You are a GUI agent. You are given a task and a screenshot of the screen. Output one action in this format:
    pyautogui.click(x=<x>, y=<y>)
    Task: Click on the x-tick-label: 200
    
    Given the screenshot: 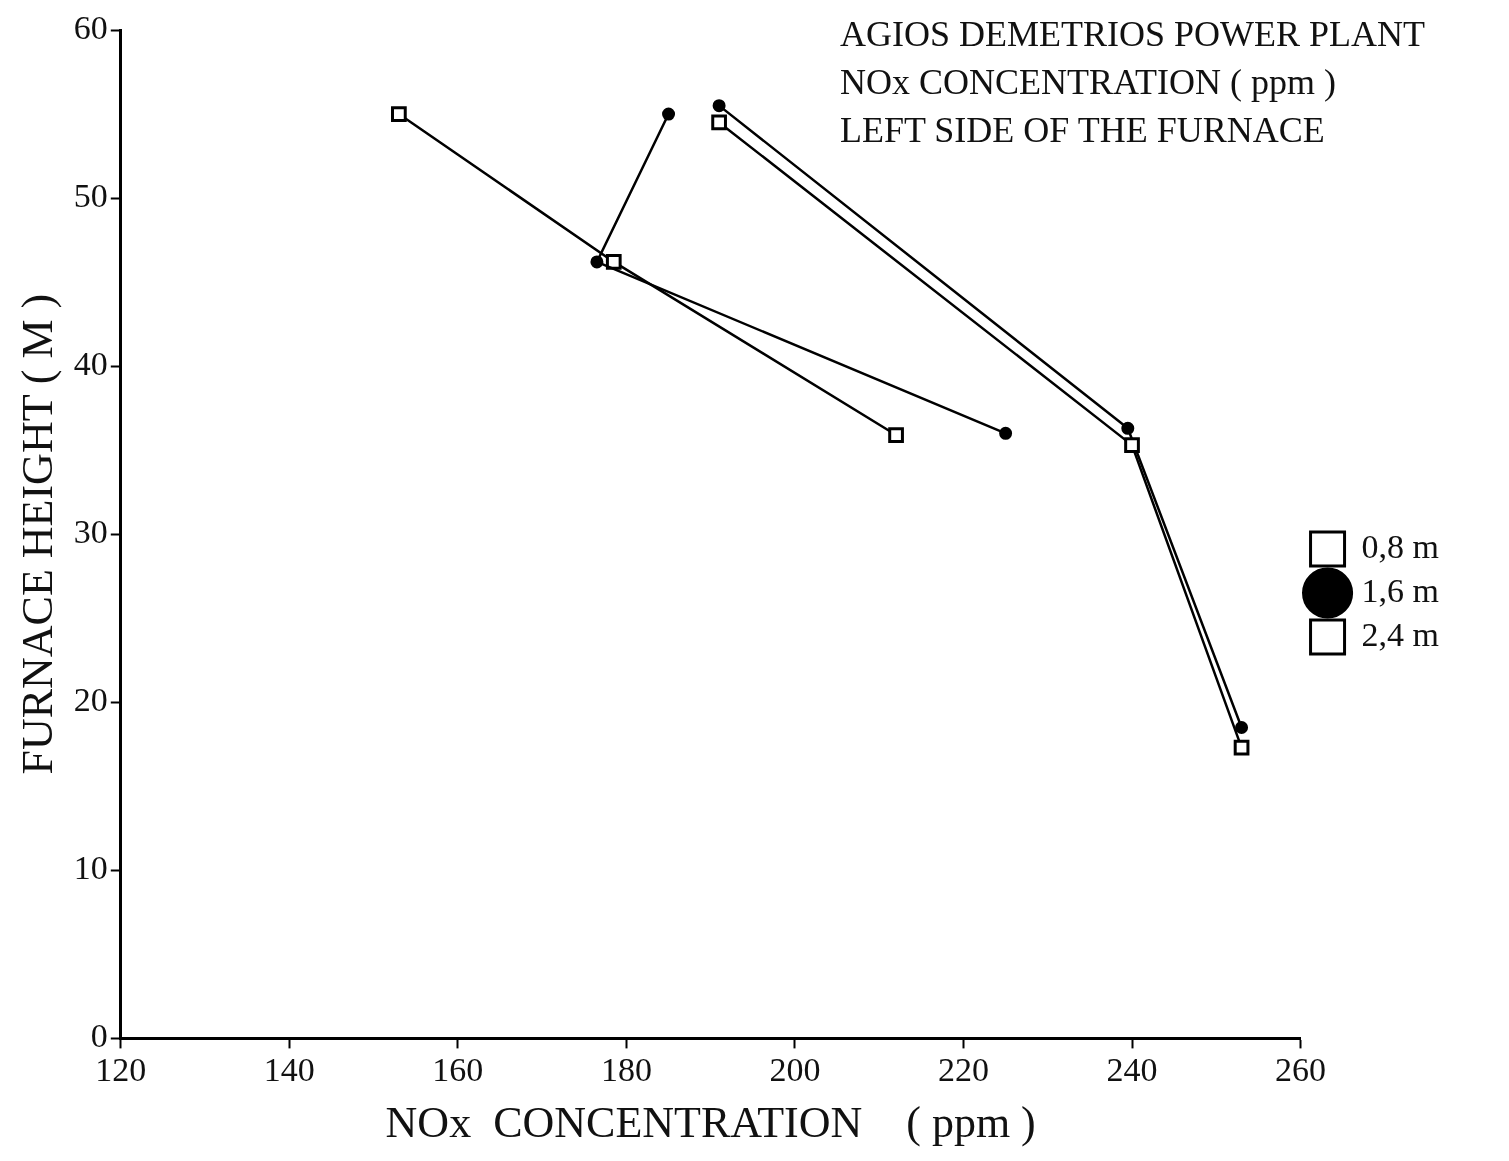 What is the action you would take?
    pyautogui.click(x=795, y=1069)
    